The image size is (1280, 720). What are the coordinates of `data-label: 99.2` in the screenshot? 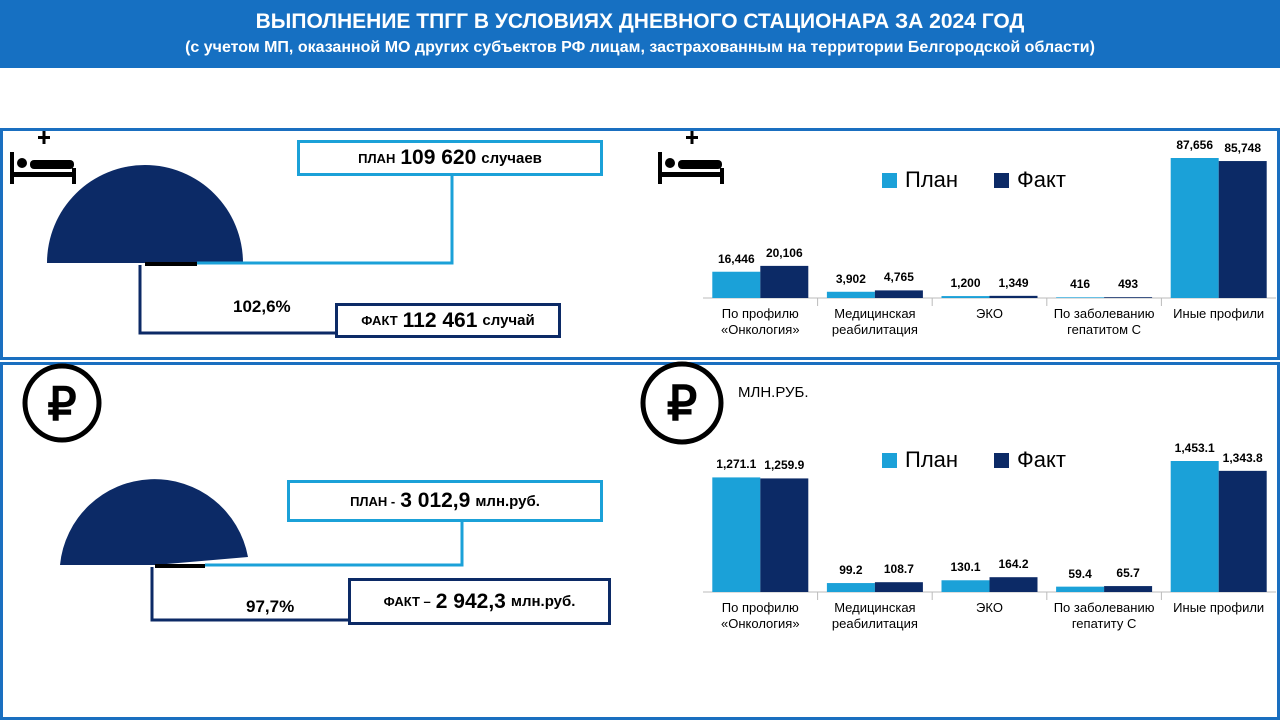 It's located at (851, 570).